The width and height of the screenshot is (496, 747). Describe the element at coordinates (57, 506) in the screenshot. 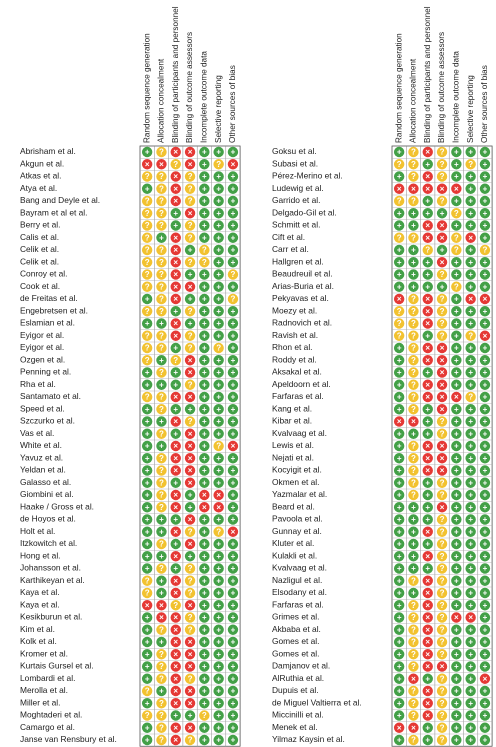

I see `study-name: Haake / Gross et al.` at that location.